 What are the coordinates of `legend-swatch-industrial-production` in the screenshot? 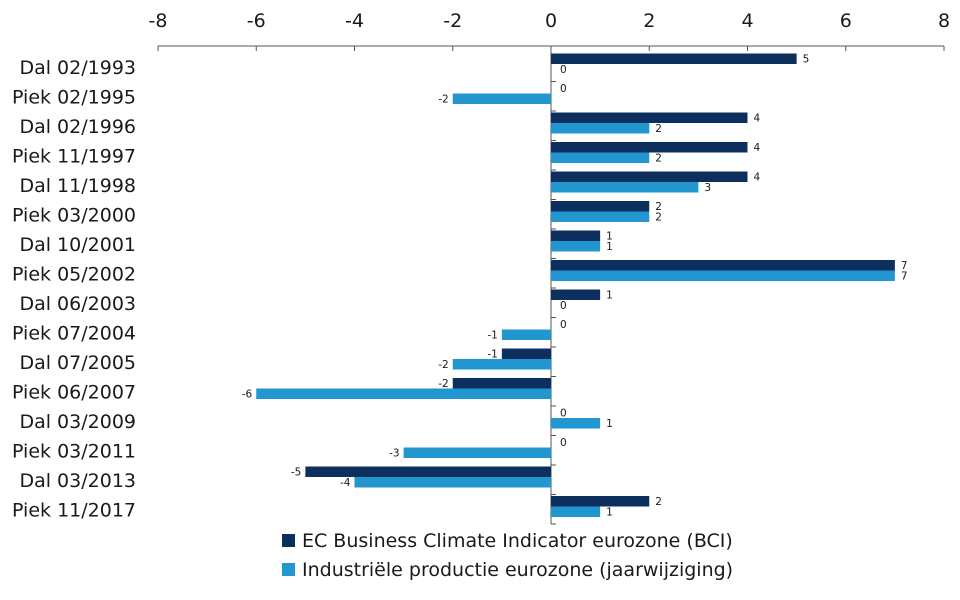 It's located at (288, 569).